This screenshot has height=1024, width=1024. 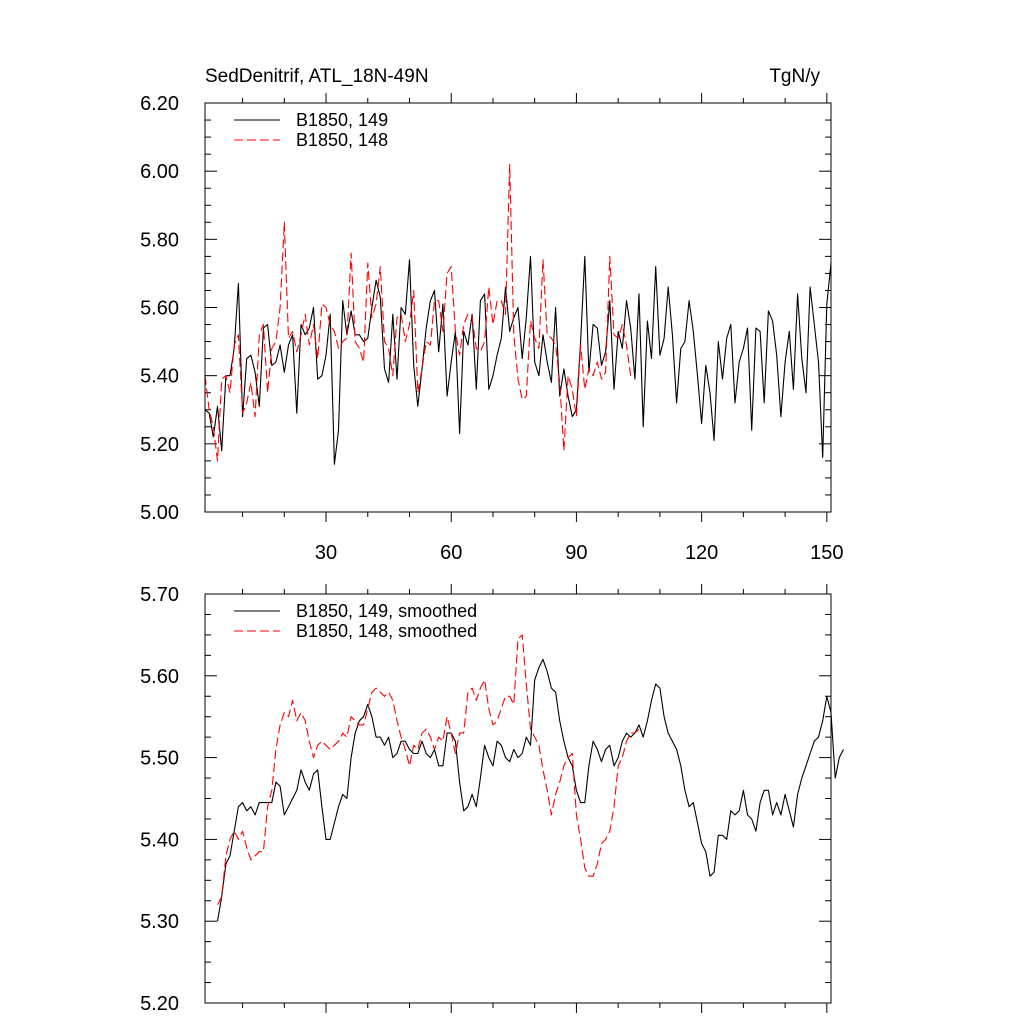 What do you see at coordinates (826, 553) in the screenshot?
I see `x-tick-label: 150` at bounding box center [826, 553].